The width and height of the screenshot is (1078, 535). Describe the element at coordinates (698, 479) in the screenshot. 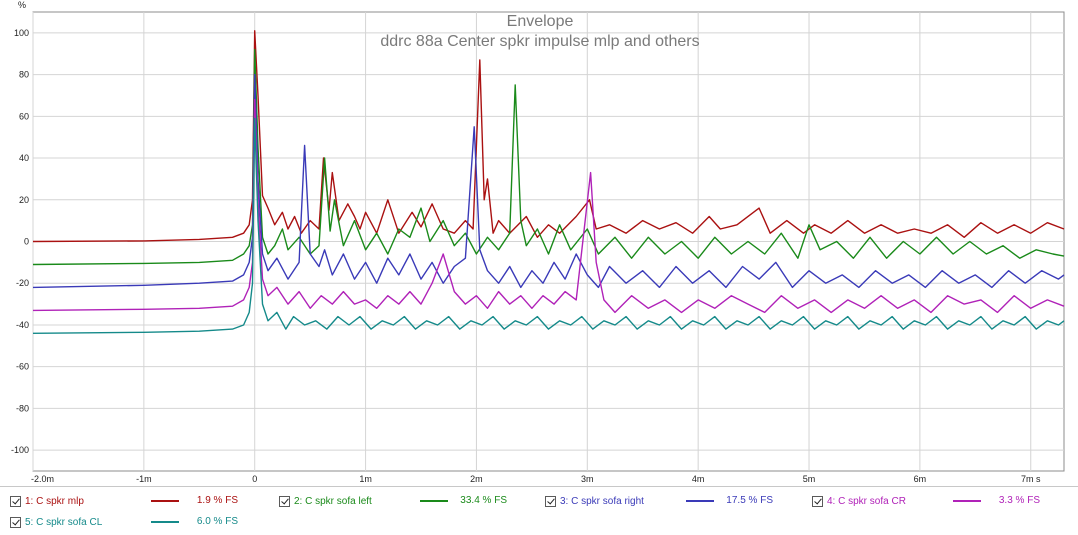

I see `x-tick-label: 4m` at that location.